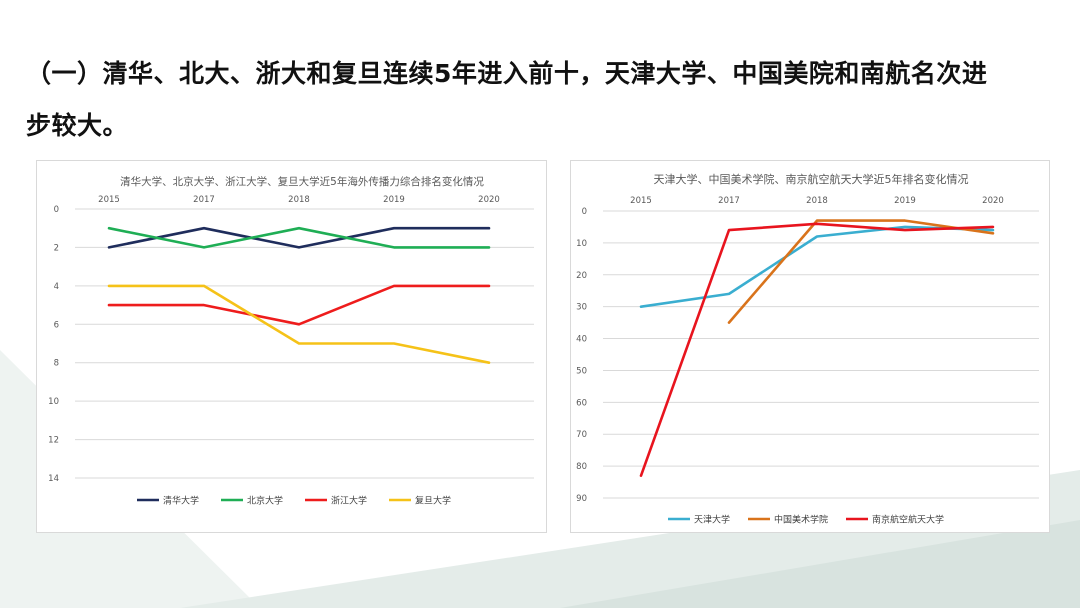 The width and height of the screenshot is (1080, 608). What do you see at coordinates (302, 181) in the screenshot?
I see `chart-title: 清华大学、北京大学、浙江大学、复旦大学近5年海外传播力综合排名变化情况` at bounding box center [302, 181].